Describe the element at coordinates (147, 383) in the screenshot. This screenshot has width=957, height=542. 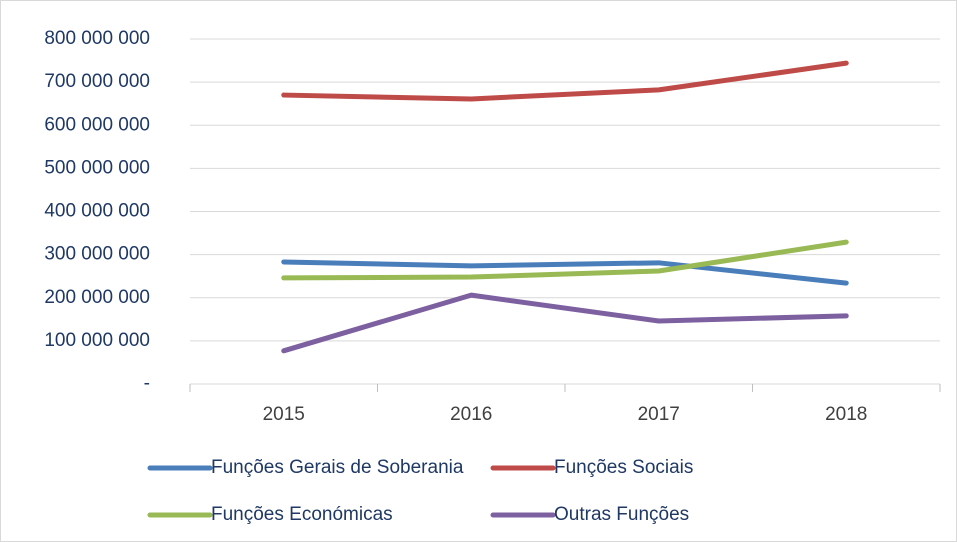
I see `y-tick-label: -` at that location.